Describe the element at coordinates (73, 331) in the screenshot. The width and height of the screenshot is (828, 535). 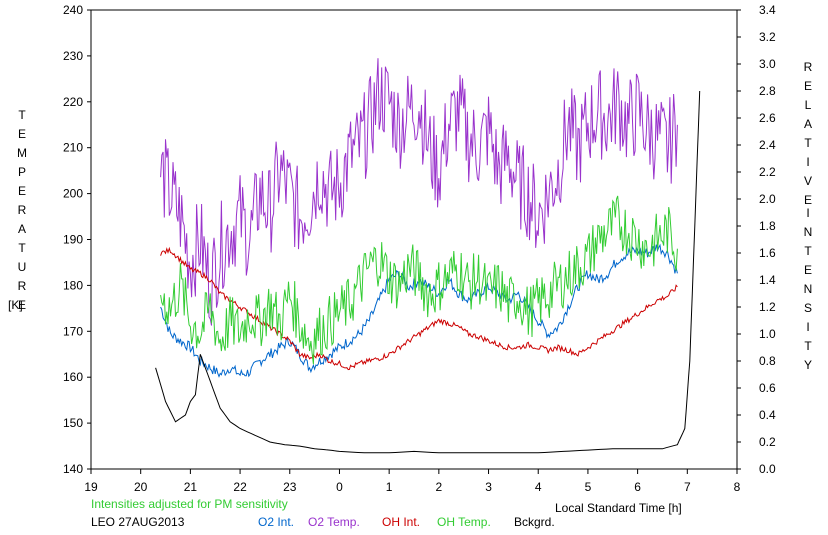
I see `left-tick-label: 170` at that location.